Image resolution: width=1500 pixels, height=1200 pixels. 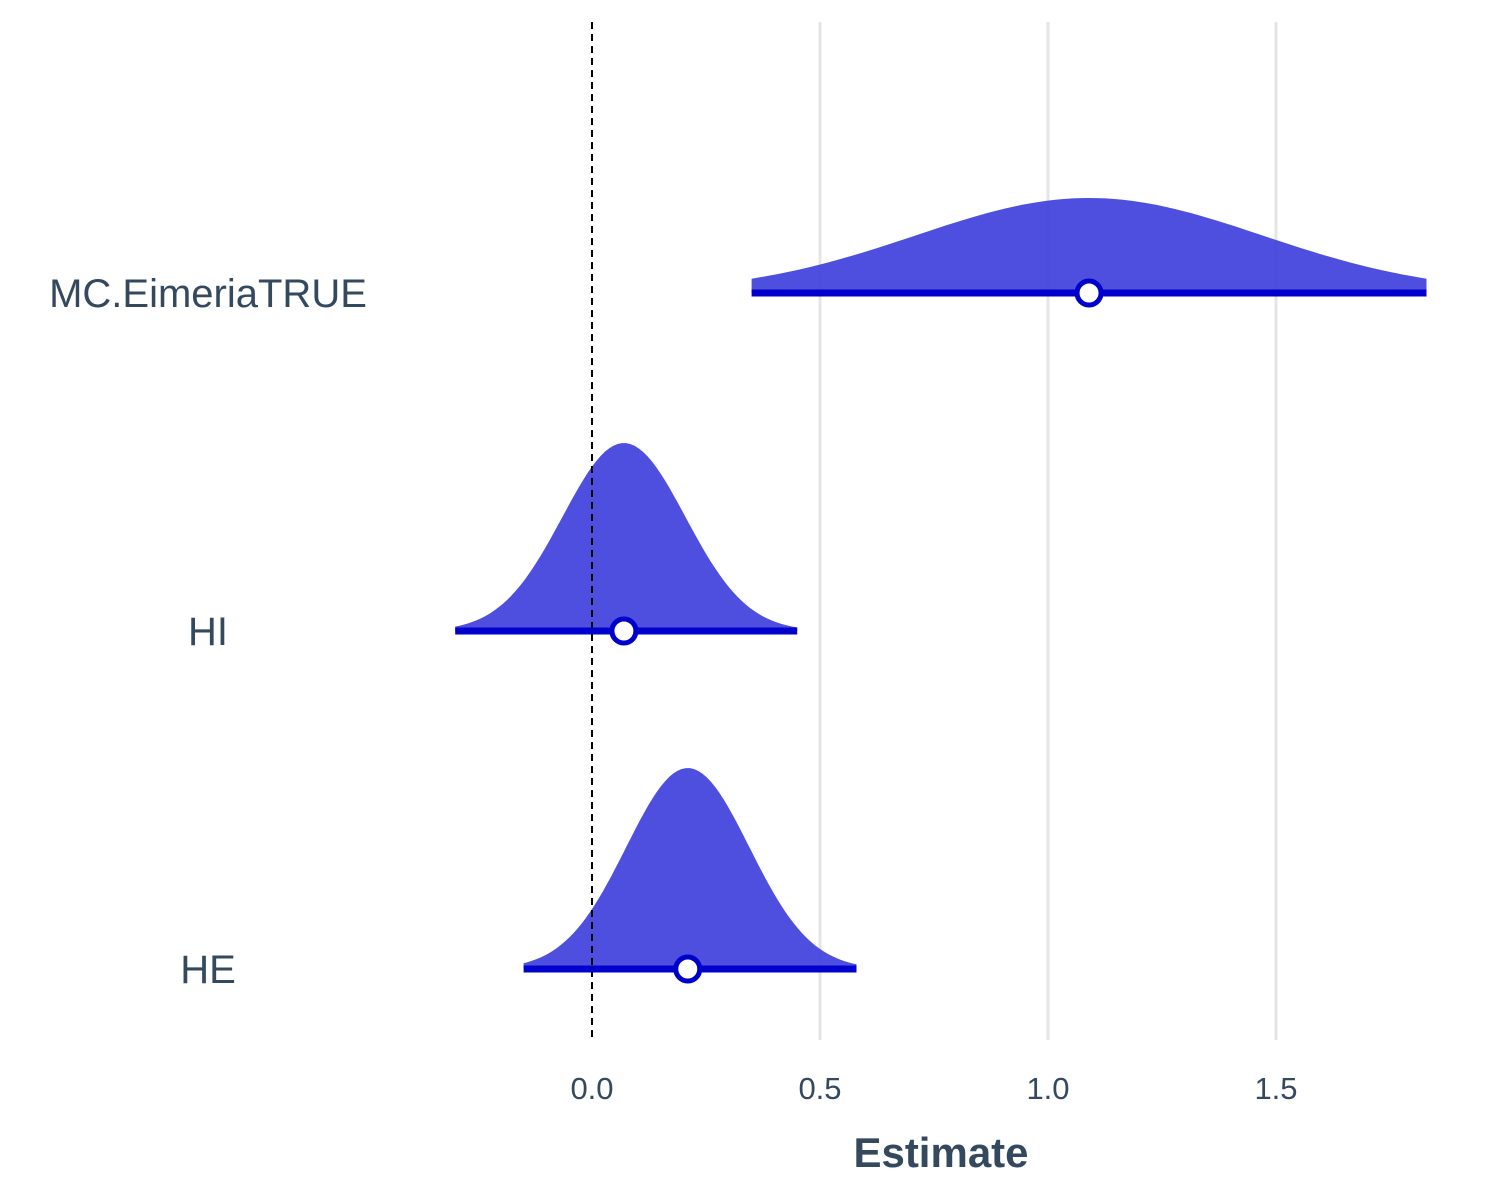 I want to click on point-HI, so click(x=624, y=631).